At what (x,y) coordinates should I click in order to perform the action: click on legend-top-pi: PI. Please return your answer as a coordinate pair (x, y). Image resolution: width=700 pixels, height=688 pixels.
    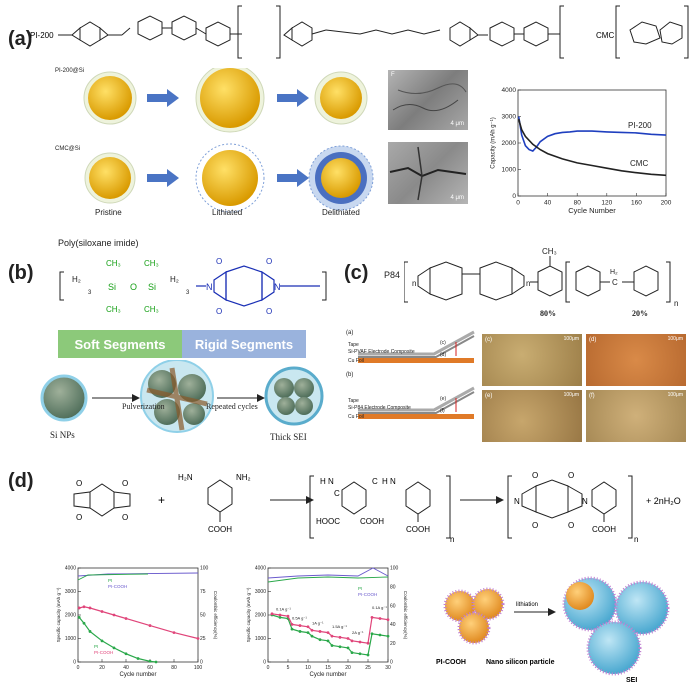
    Looking at the image, I should click on (110, 580).